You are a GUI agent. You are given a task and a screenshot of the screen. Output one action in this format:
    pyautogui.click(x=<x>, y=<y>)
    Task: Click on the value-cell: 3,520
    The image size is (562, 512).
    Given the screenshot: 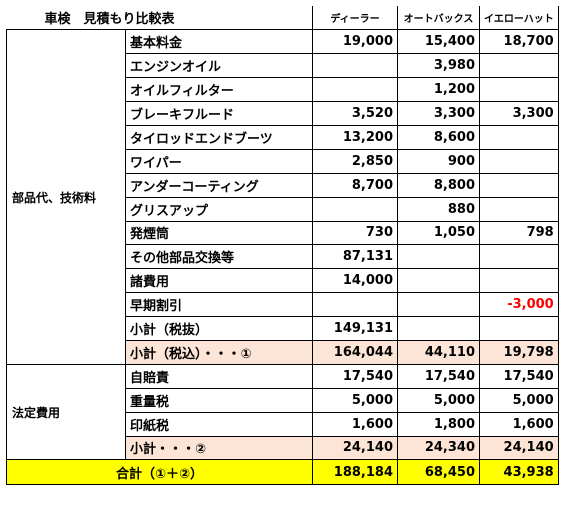 What is the action you would take?
    pyautogui.click(x=355, y=113)
    